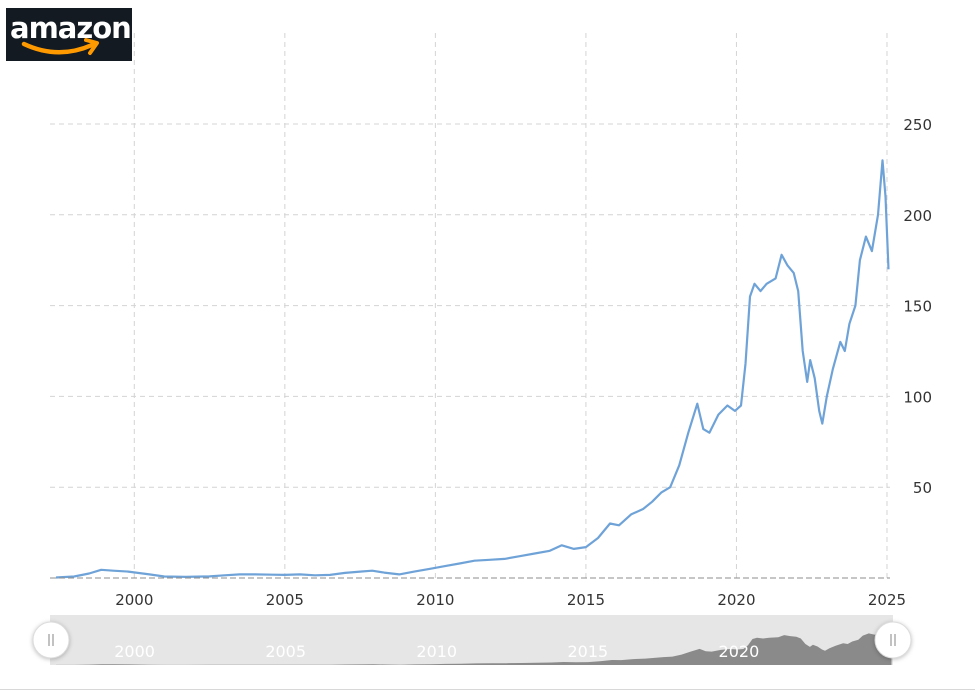 This screenshot has width=975, height=692. I want to click on navigator-labels: 2000 2005 2010 2015 2020, so click(436, 651).